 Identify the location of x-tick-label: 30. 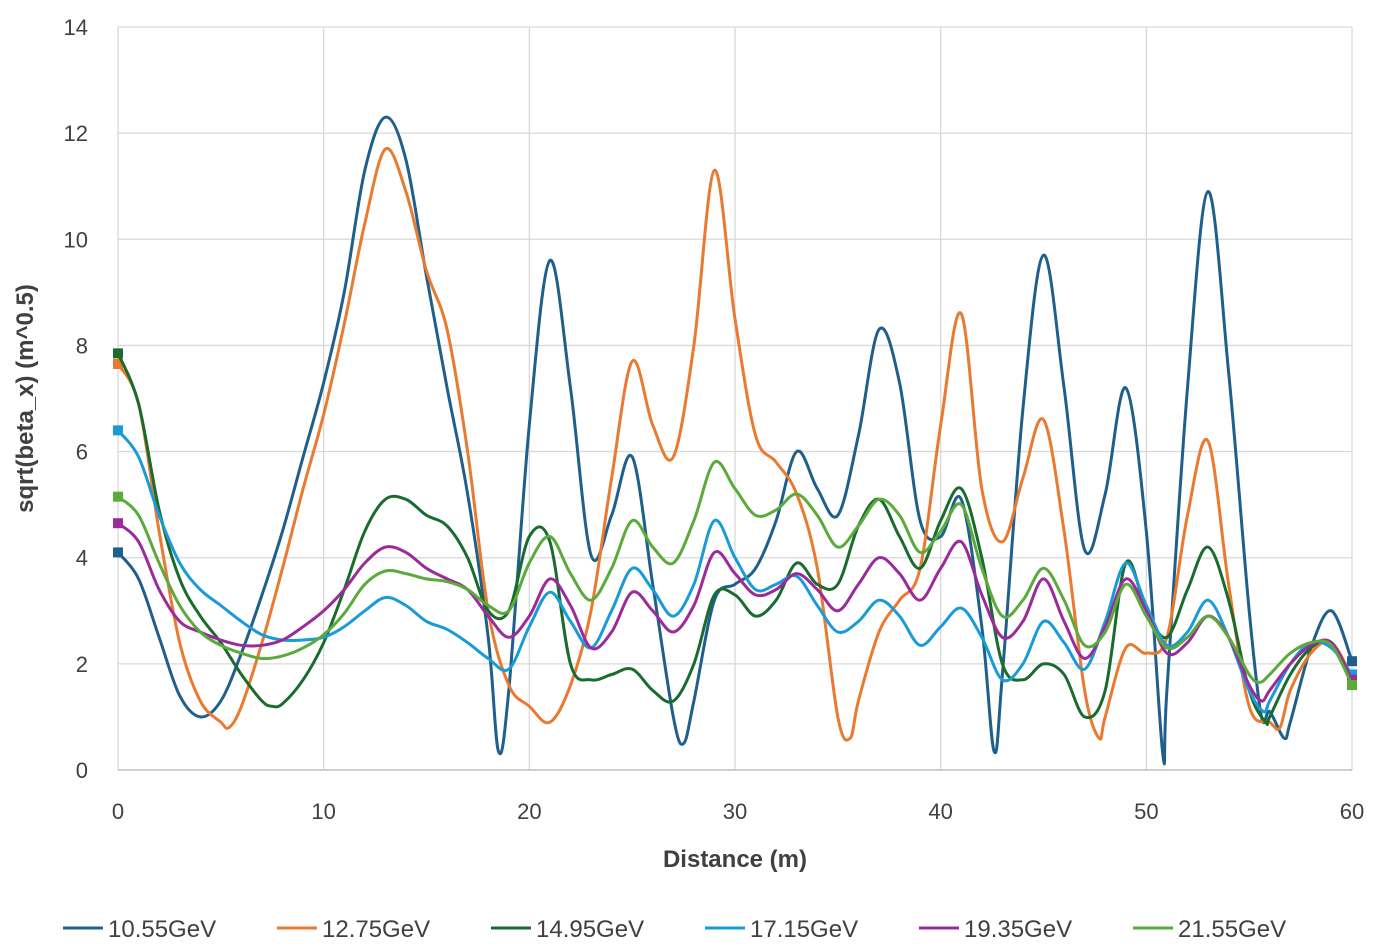
(735, 811).